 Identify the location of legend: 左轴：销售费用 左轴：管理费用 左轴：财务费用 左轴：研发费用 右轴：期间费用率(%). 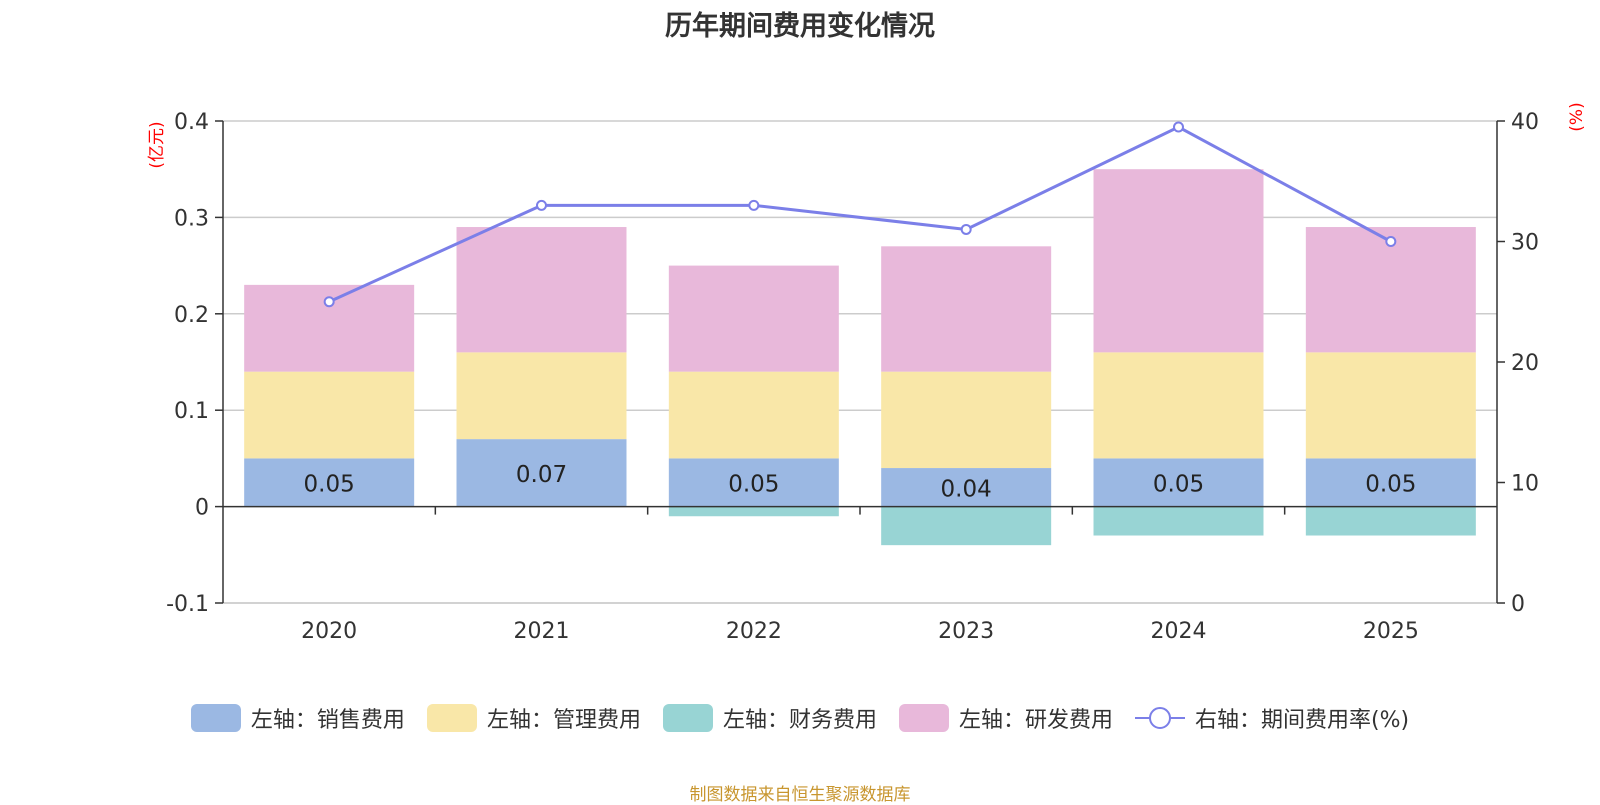
(800, 718).